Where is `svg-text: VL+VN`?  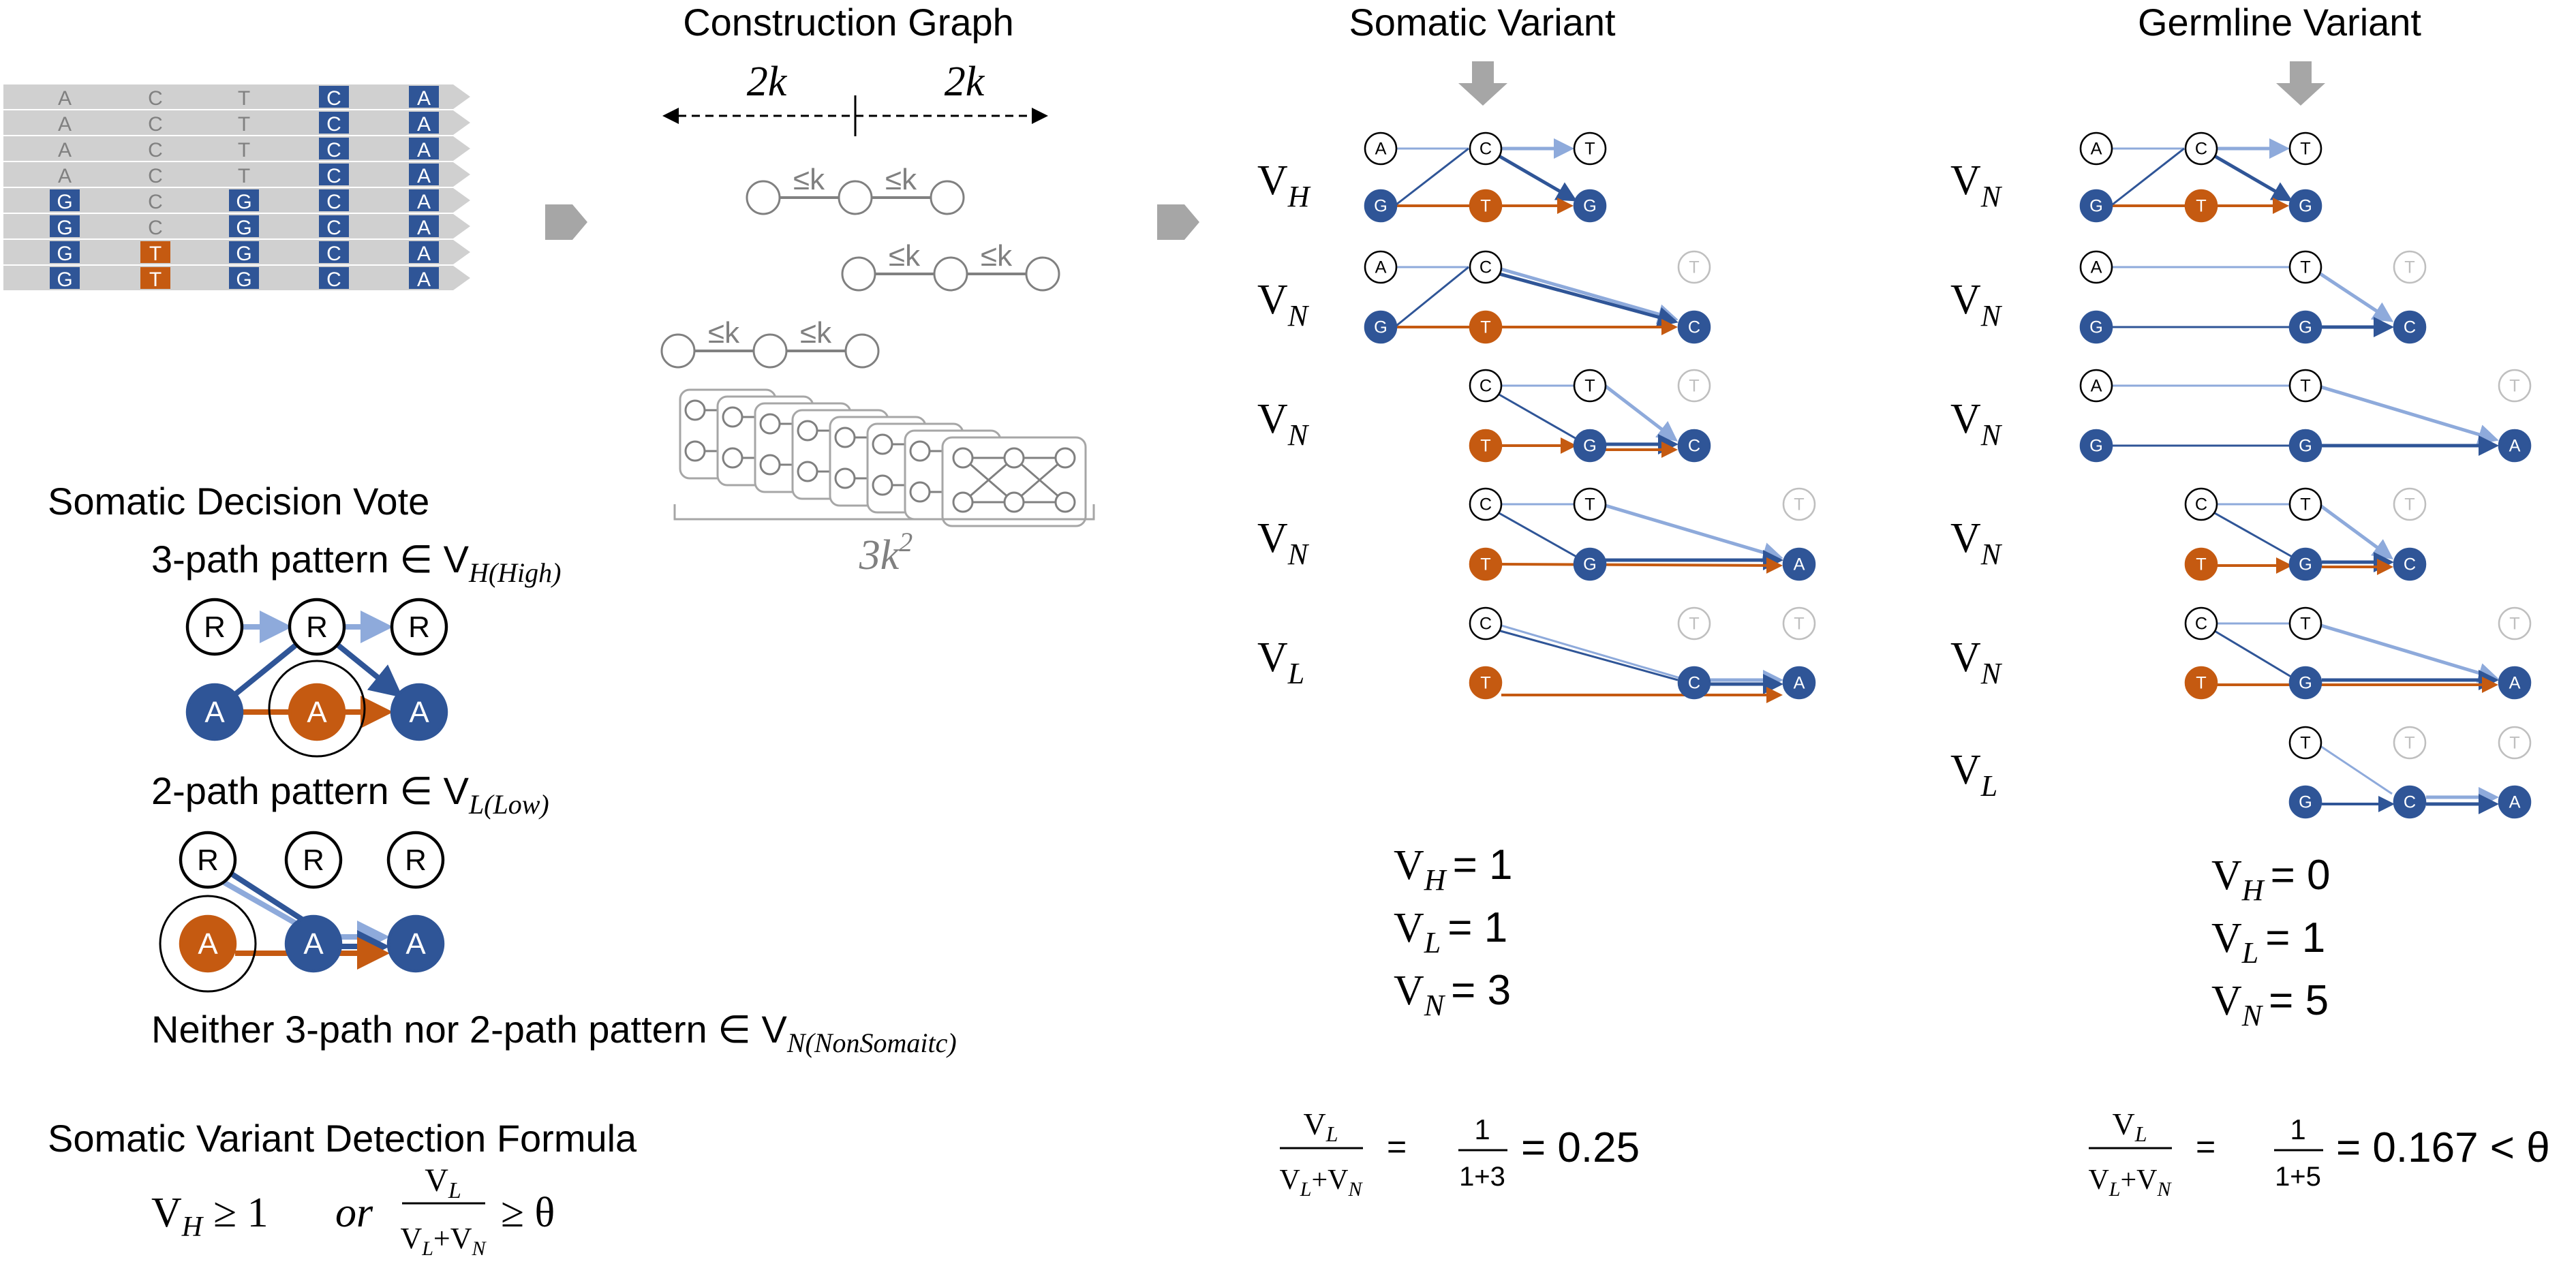
svg-text: VL+VN is located at coordinates (2130, 1182).